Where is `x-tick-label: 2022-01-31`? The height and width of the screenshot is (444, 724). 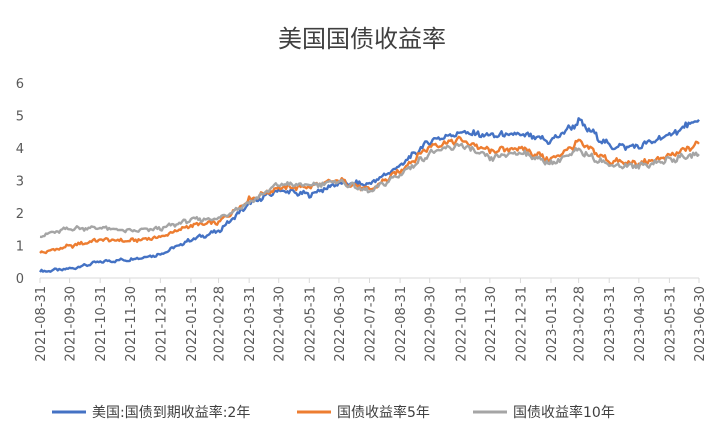 x-tick-label: 2022-01-31 is located at coordinates (192, 324).